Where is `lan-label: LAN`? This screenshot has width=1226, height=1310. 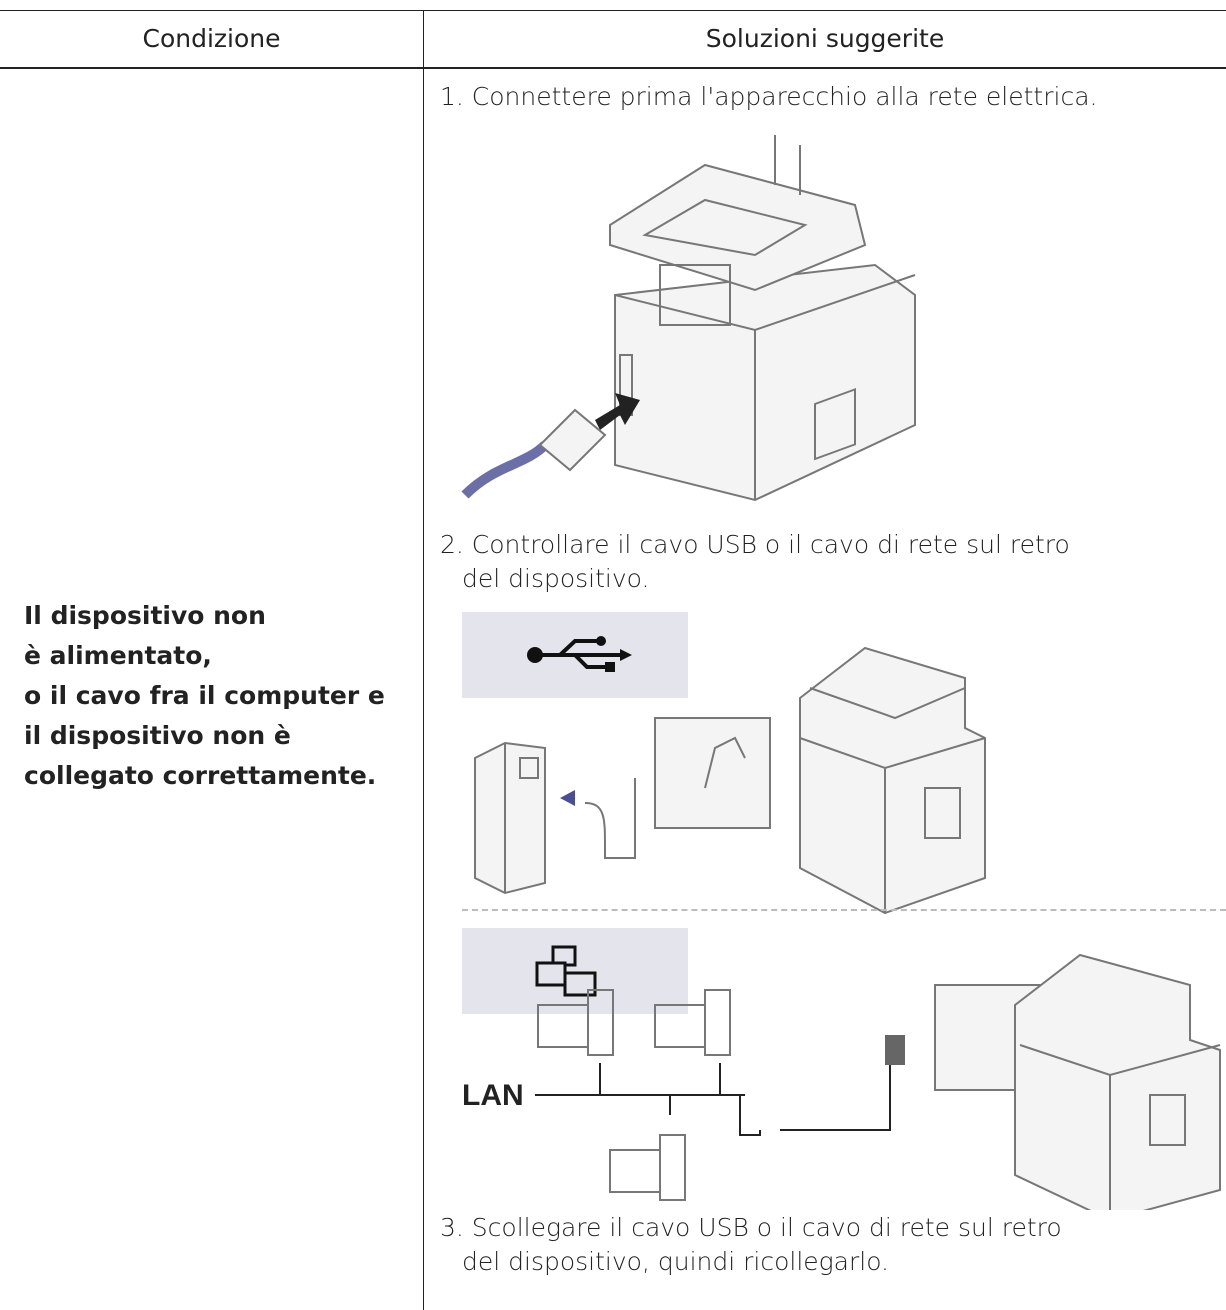
lan-label: LAN is located at coordinates (493, 1095).